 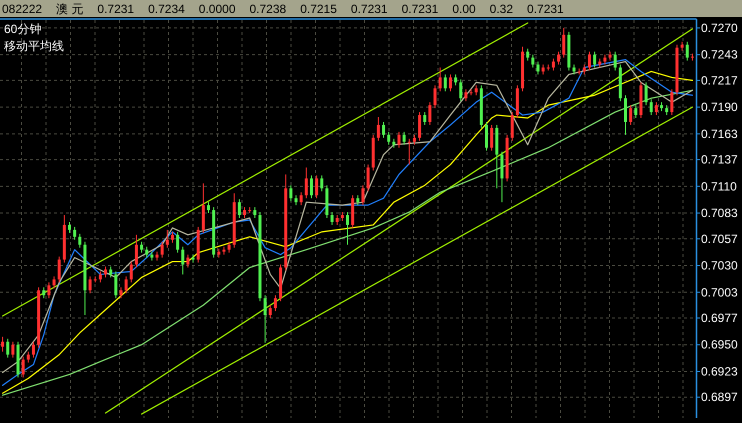 I want to click on text: 移动平均线, so click(x=34, y=46).